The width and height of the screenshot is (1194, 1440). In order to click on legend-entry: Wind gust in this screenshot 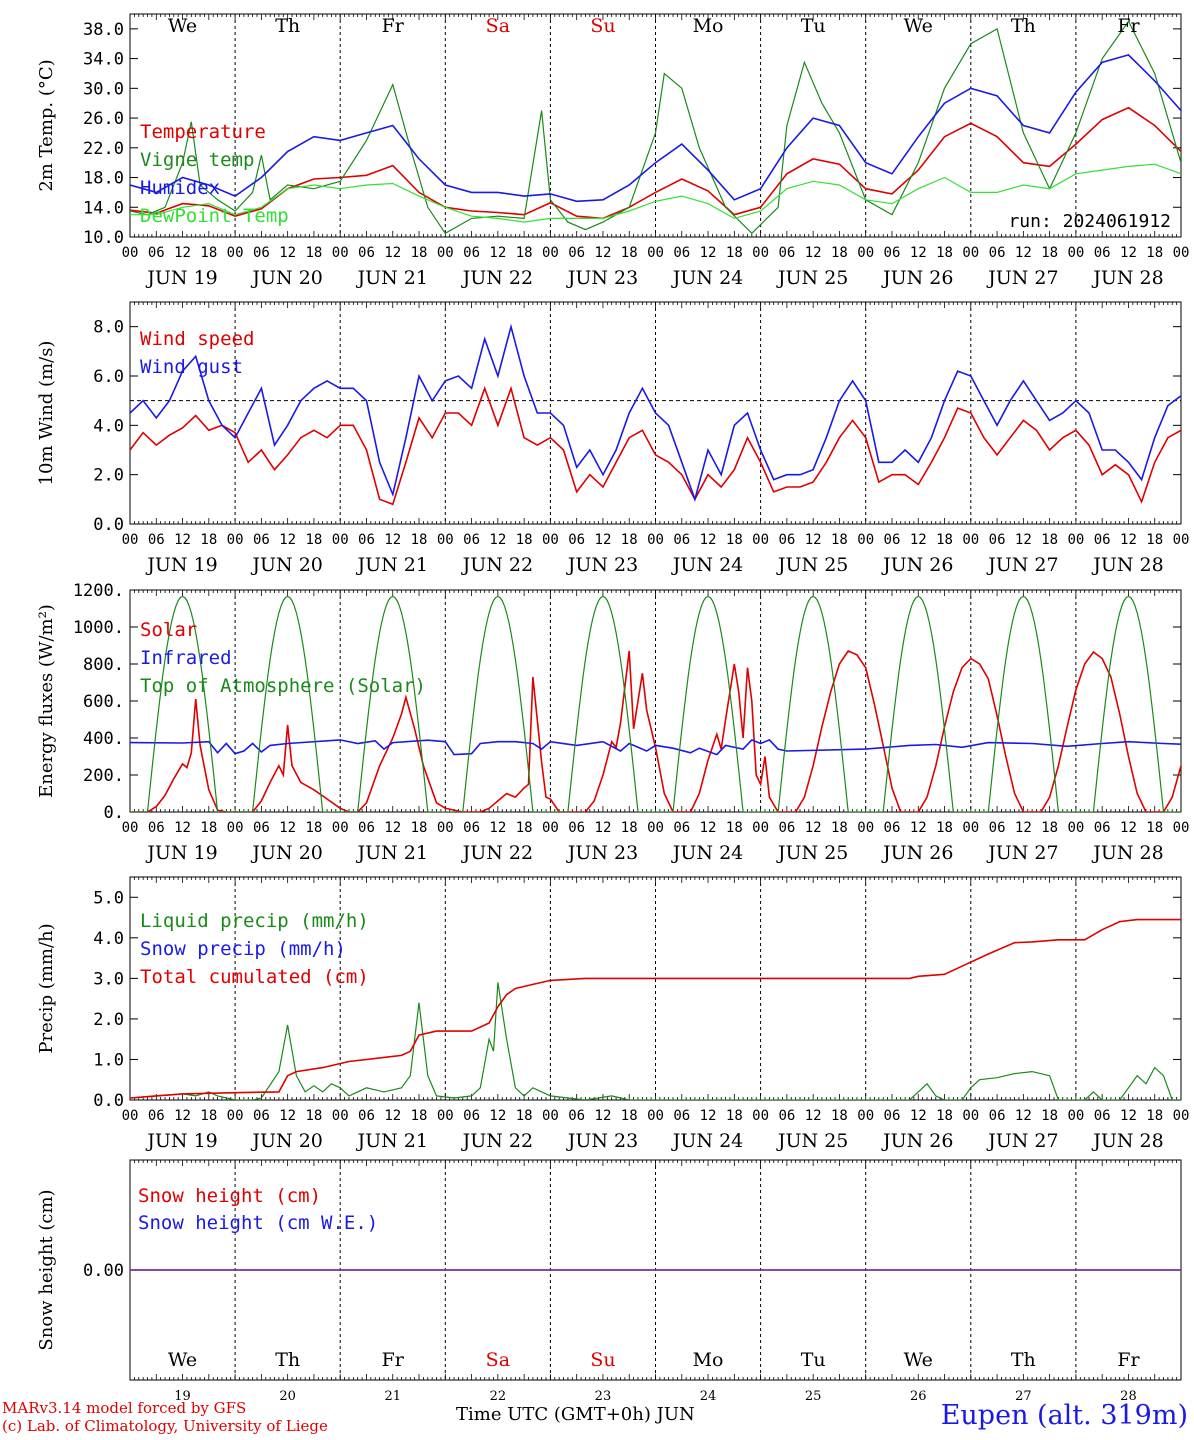, I will do `click(191, 367)`.